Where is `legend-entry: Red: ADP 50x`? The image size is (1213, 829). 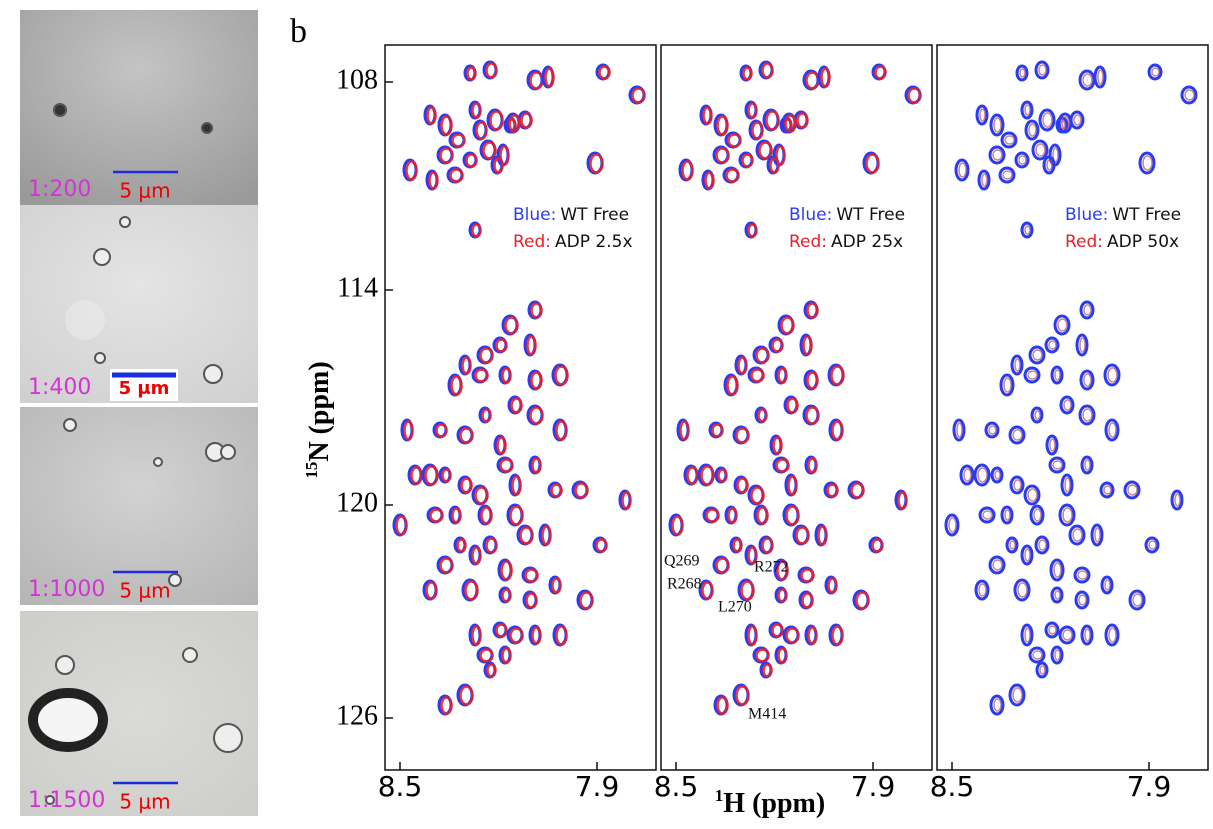 legend-entry: Red: ADP 50x is located at coordinates (1122, 242).